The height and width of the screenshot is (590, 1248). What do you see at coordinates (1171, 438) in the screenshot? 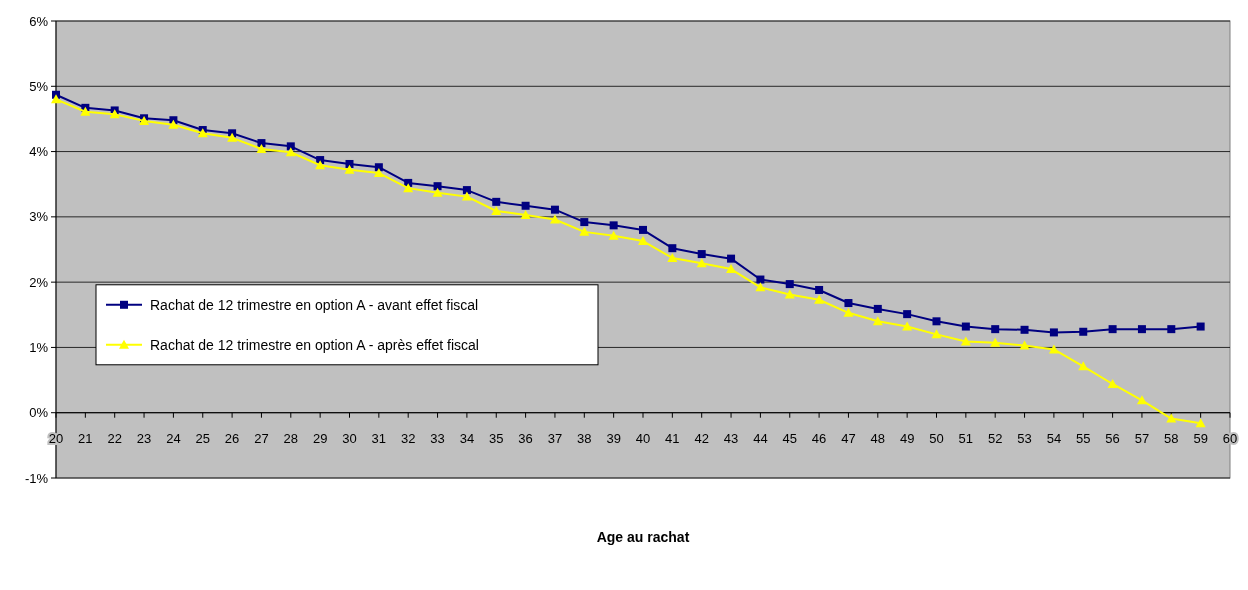
I see `x-tick-label: 58` at bounding box center [1171, 438].